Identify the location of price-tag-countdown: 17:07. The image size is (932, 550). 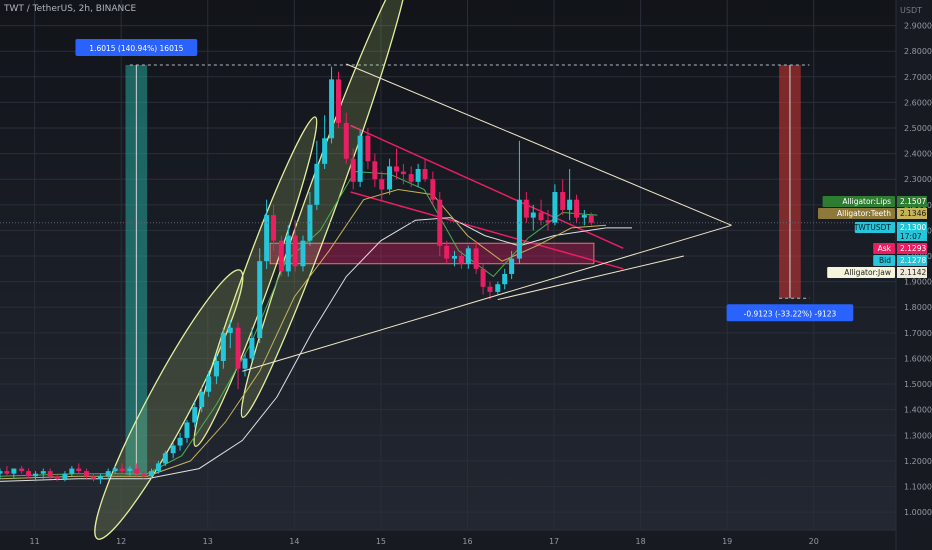
(911, 236).